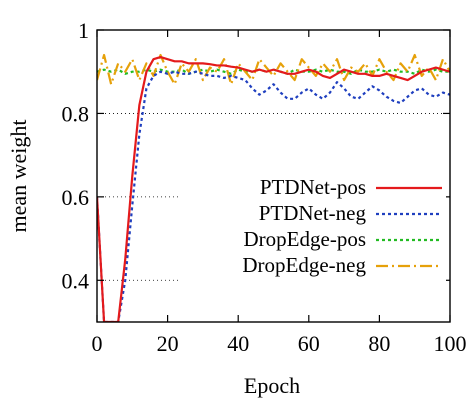 The image size is (474, 406). I want to click on legend-entry-ptdnet-neg: PTDNet-neg, so click(350, 213).